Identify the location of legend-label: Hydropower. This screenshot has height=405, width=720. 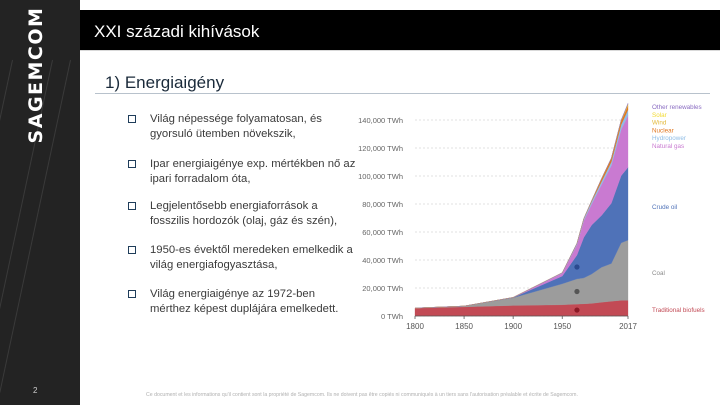
(669, 138).